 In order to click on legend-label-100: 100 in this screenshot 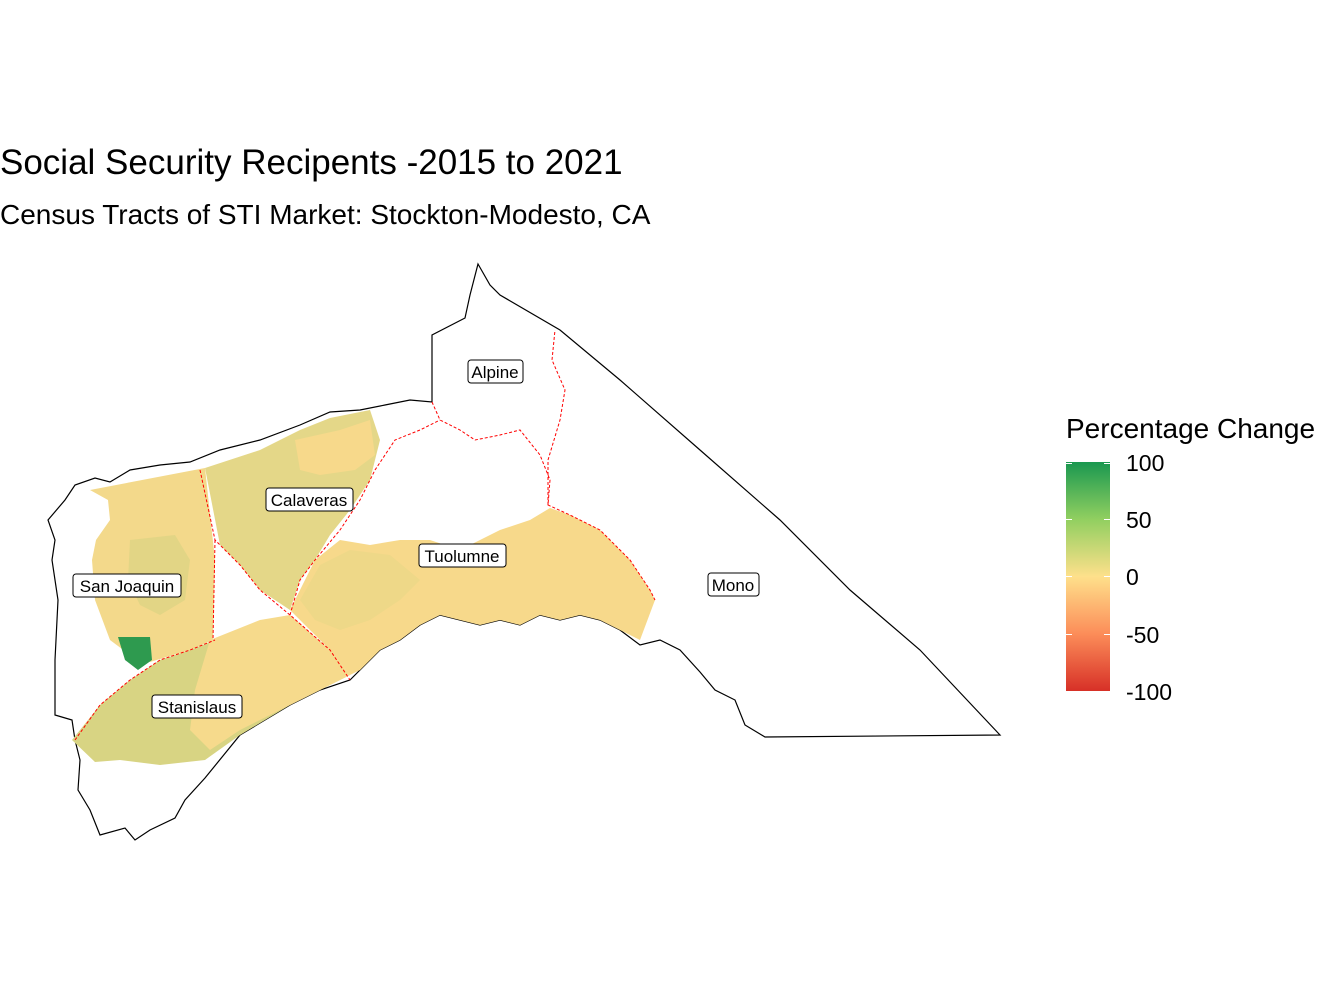, I will do `click(1145, 463)`.